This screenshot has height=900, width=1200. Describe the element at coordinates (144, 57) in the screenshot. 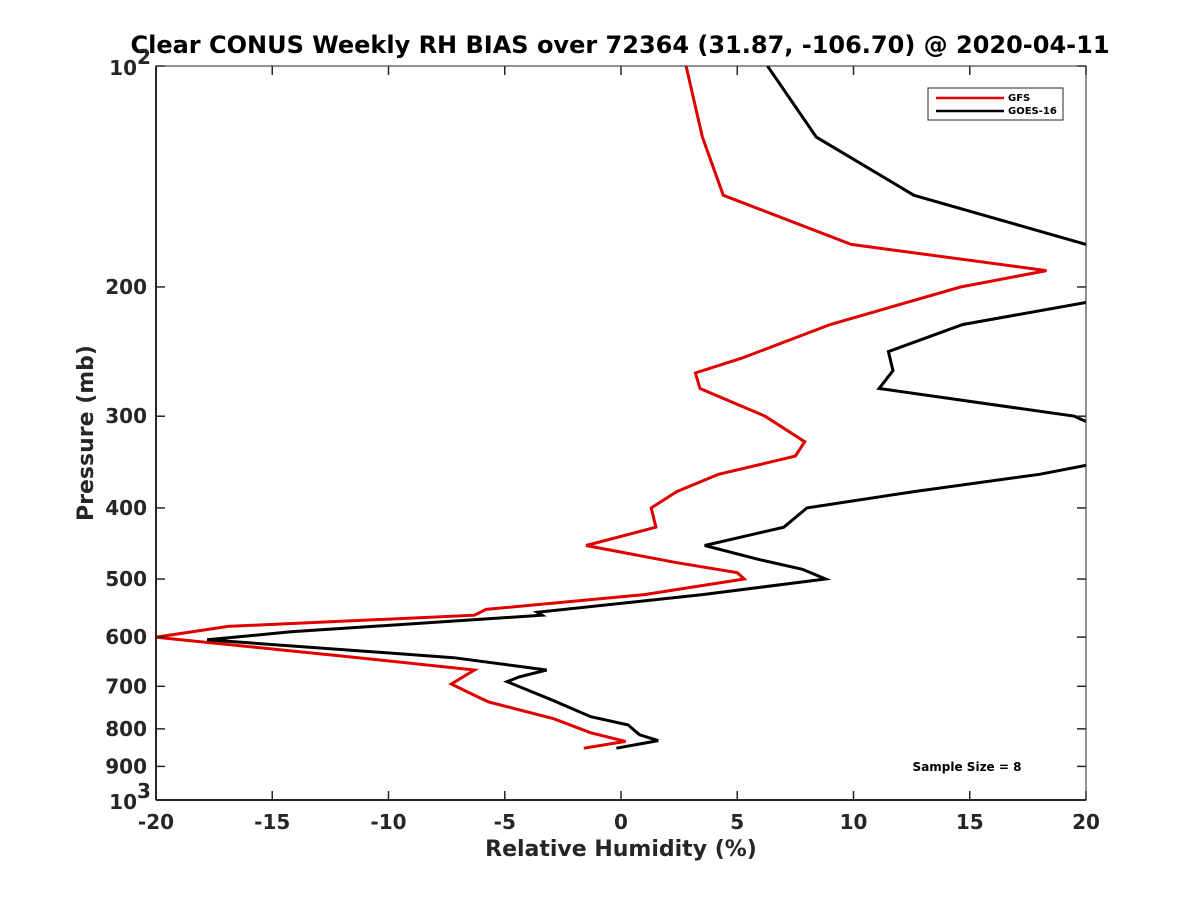

I see `y-tick-label-exponent: 2` at that location.